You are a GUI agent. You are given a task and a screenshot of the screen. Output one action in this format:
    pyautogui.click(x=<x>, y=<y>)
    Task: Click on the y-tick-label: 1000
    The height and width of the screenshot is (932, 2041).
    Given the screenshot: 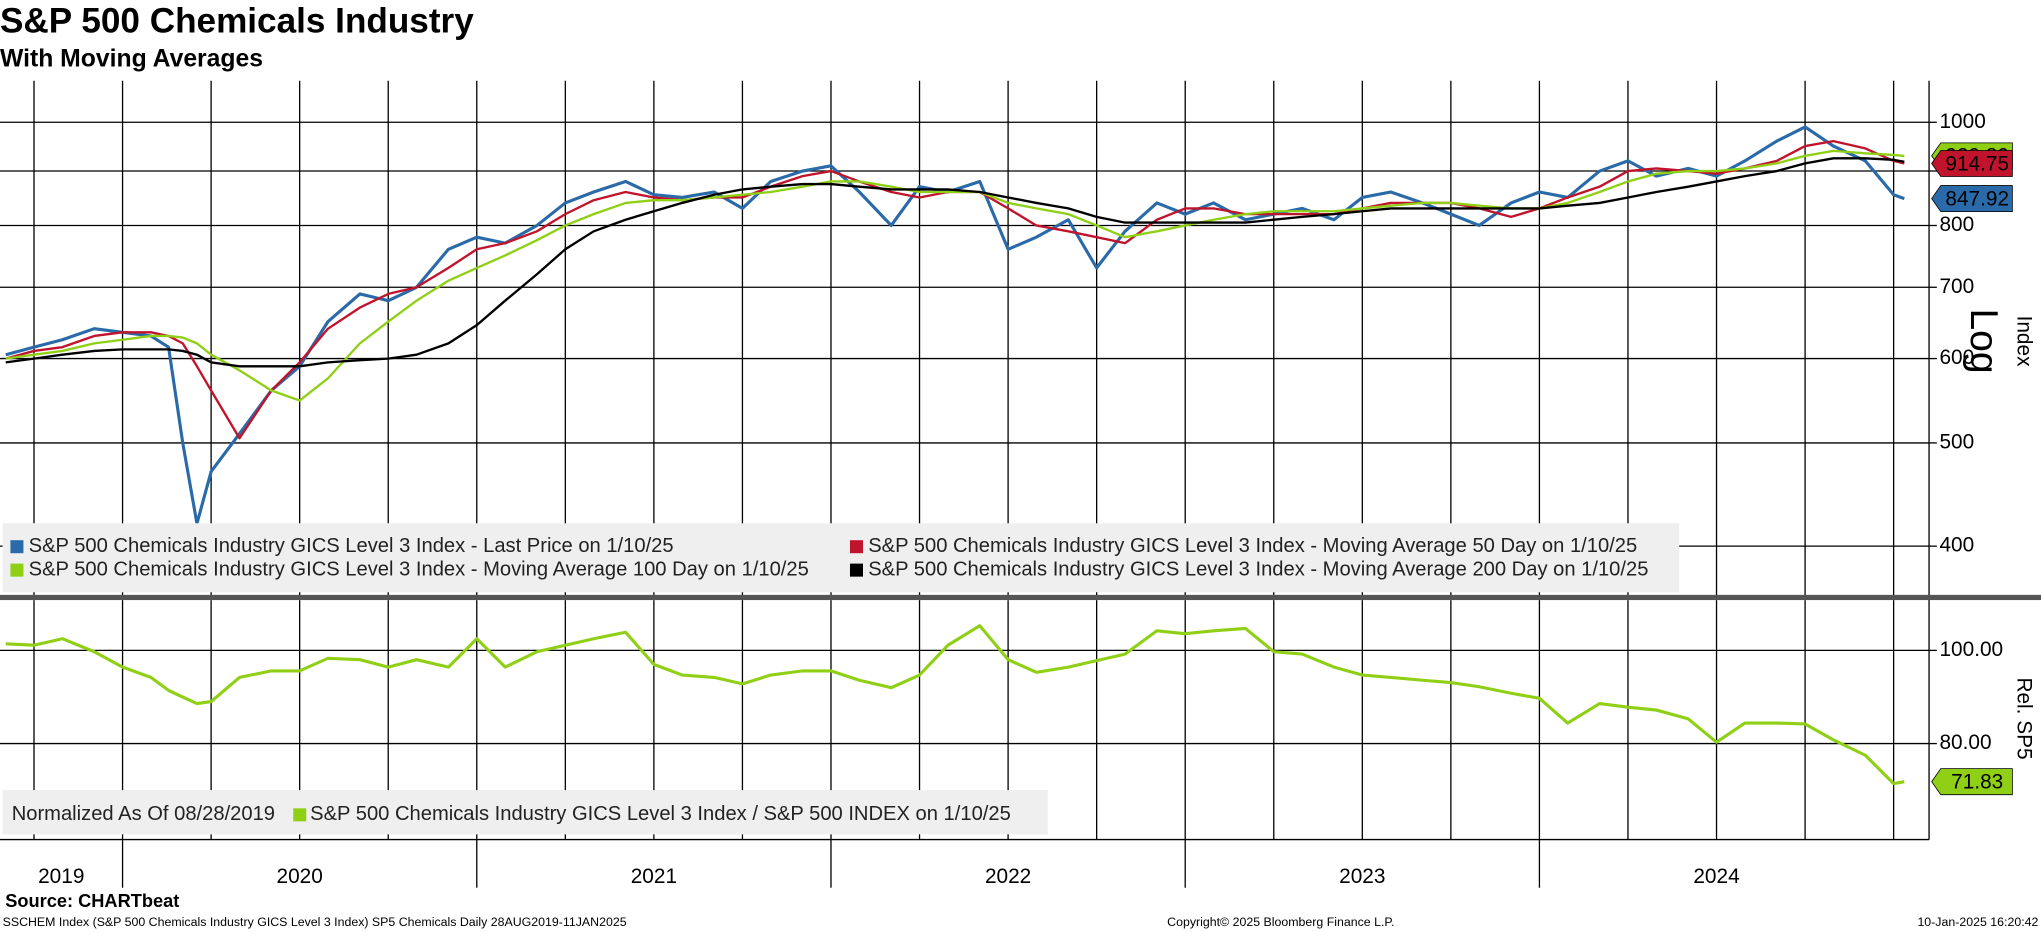 What is the action you would take?
    pyautogui.click(x=1962, y=121)
    